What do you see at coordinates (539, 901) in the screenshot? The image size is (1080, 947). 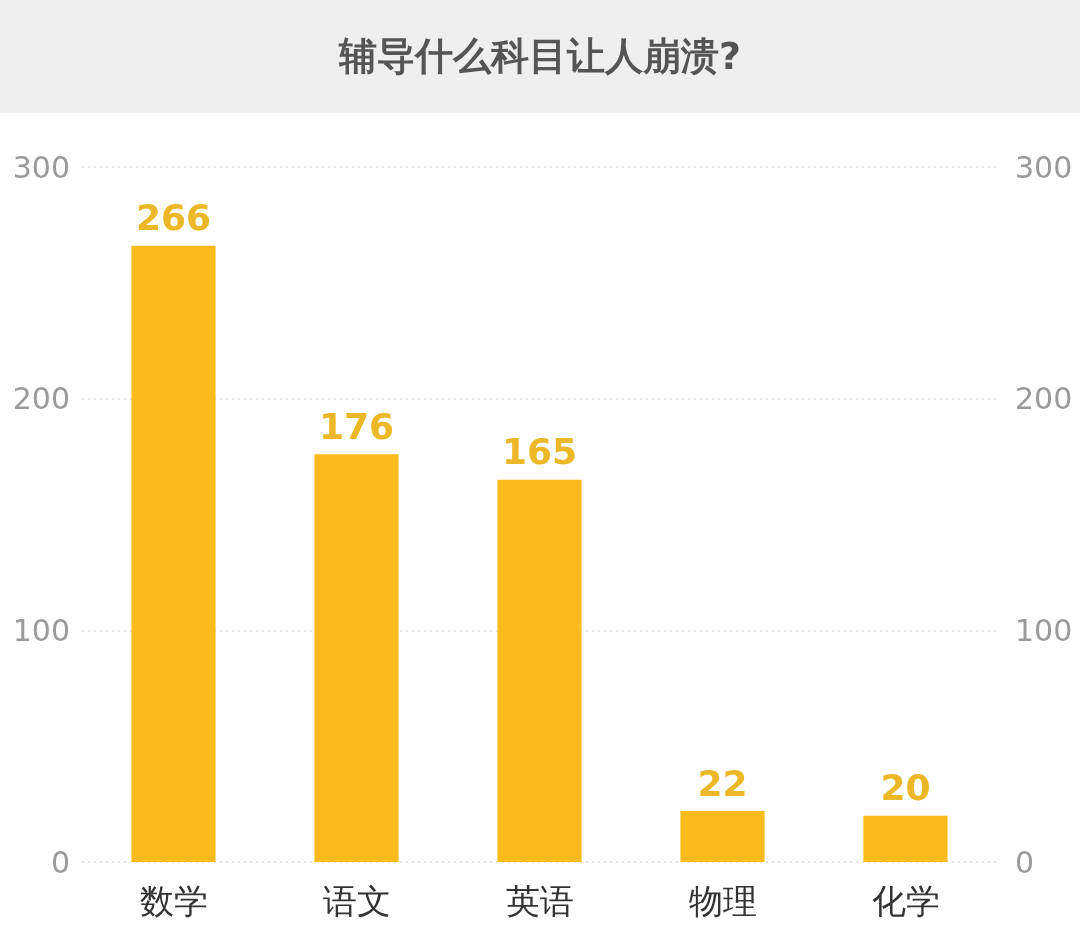 I see `x-tick-label: 英语` at bounding box center [539, 901].